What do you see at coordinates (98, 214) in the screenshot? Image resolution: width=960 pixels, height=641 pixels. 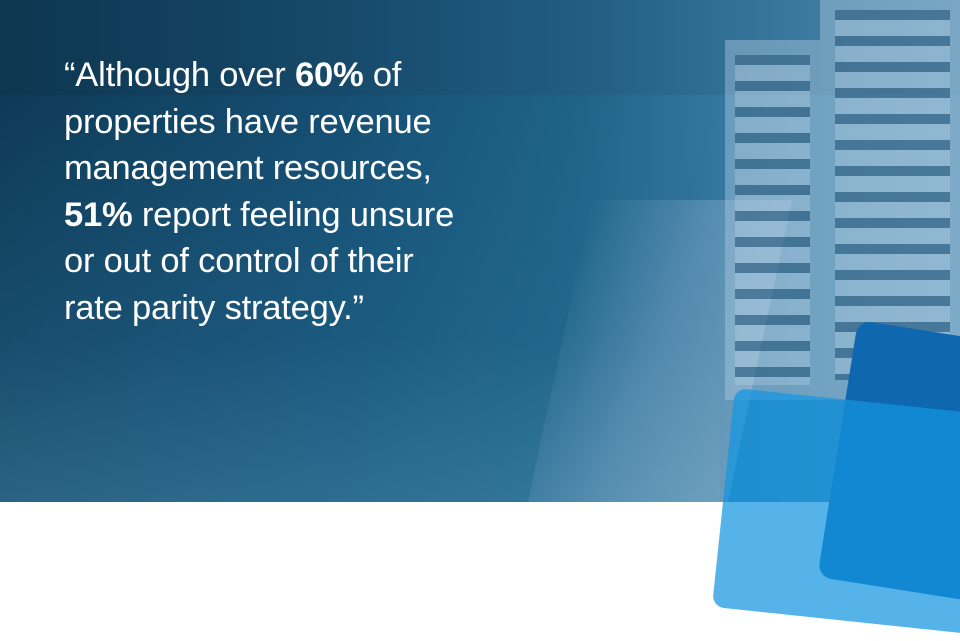 I see `stat-highlight: 51%` at bounding box center [98, 214].